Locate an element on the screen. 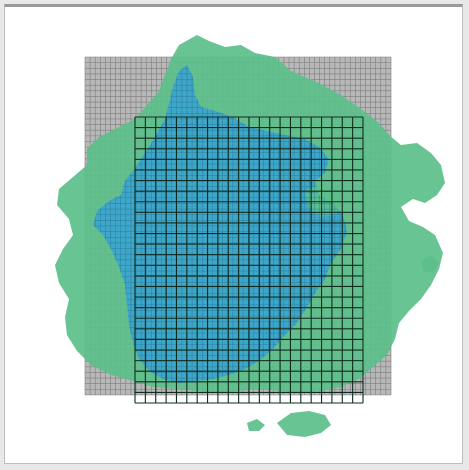  island-bottom is located at coordinates (304, 424).